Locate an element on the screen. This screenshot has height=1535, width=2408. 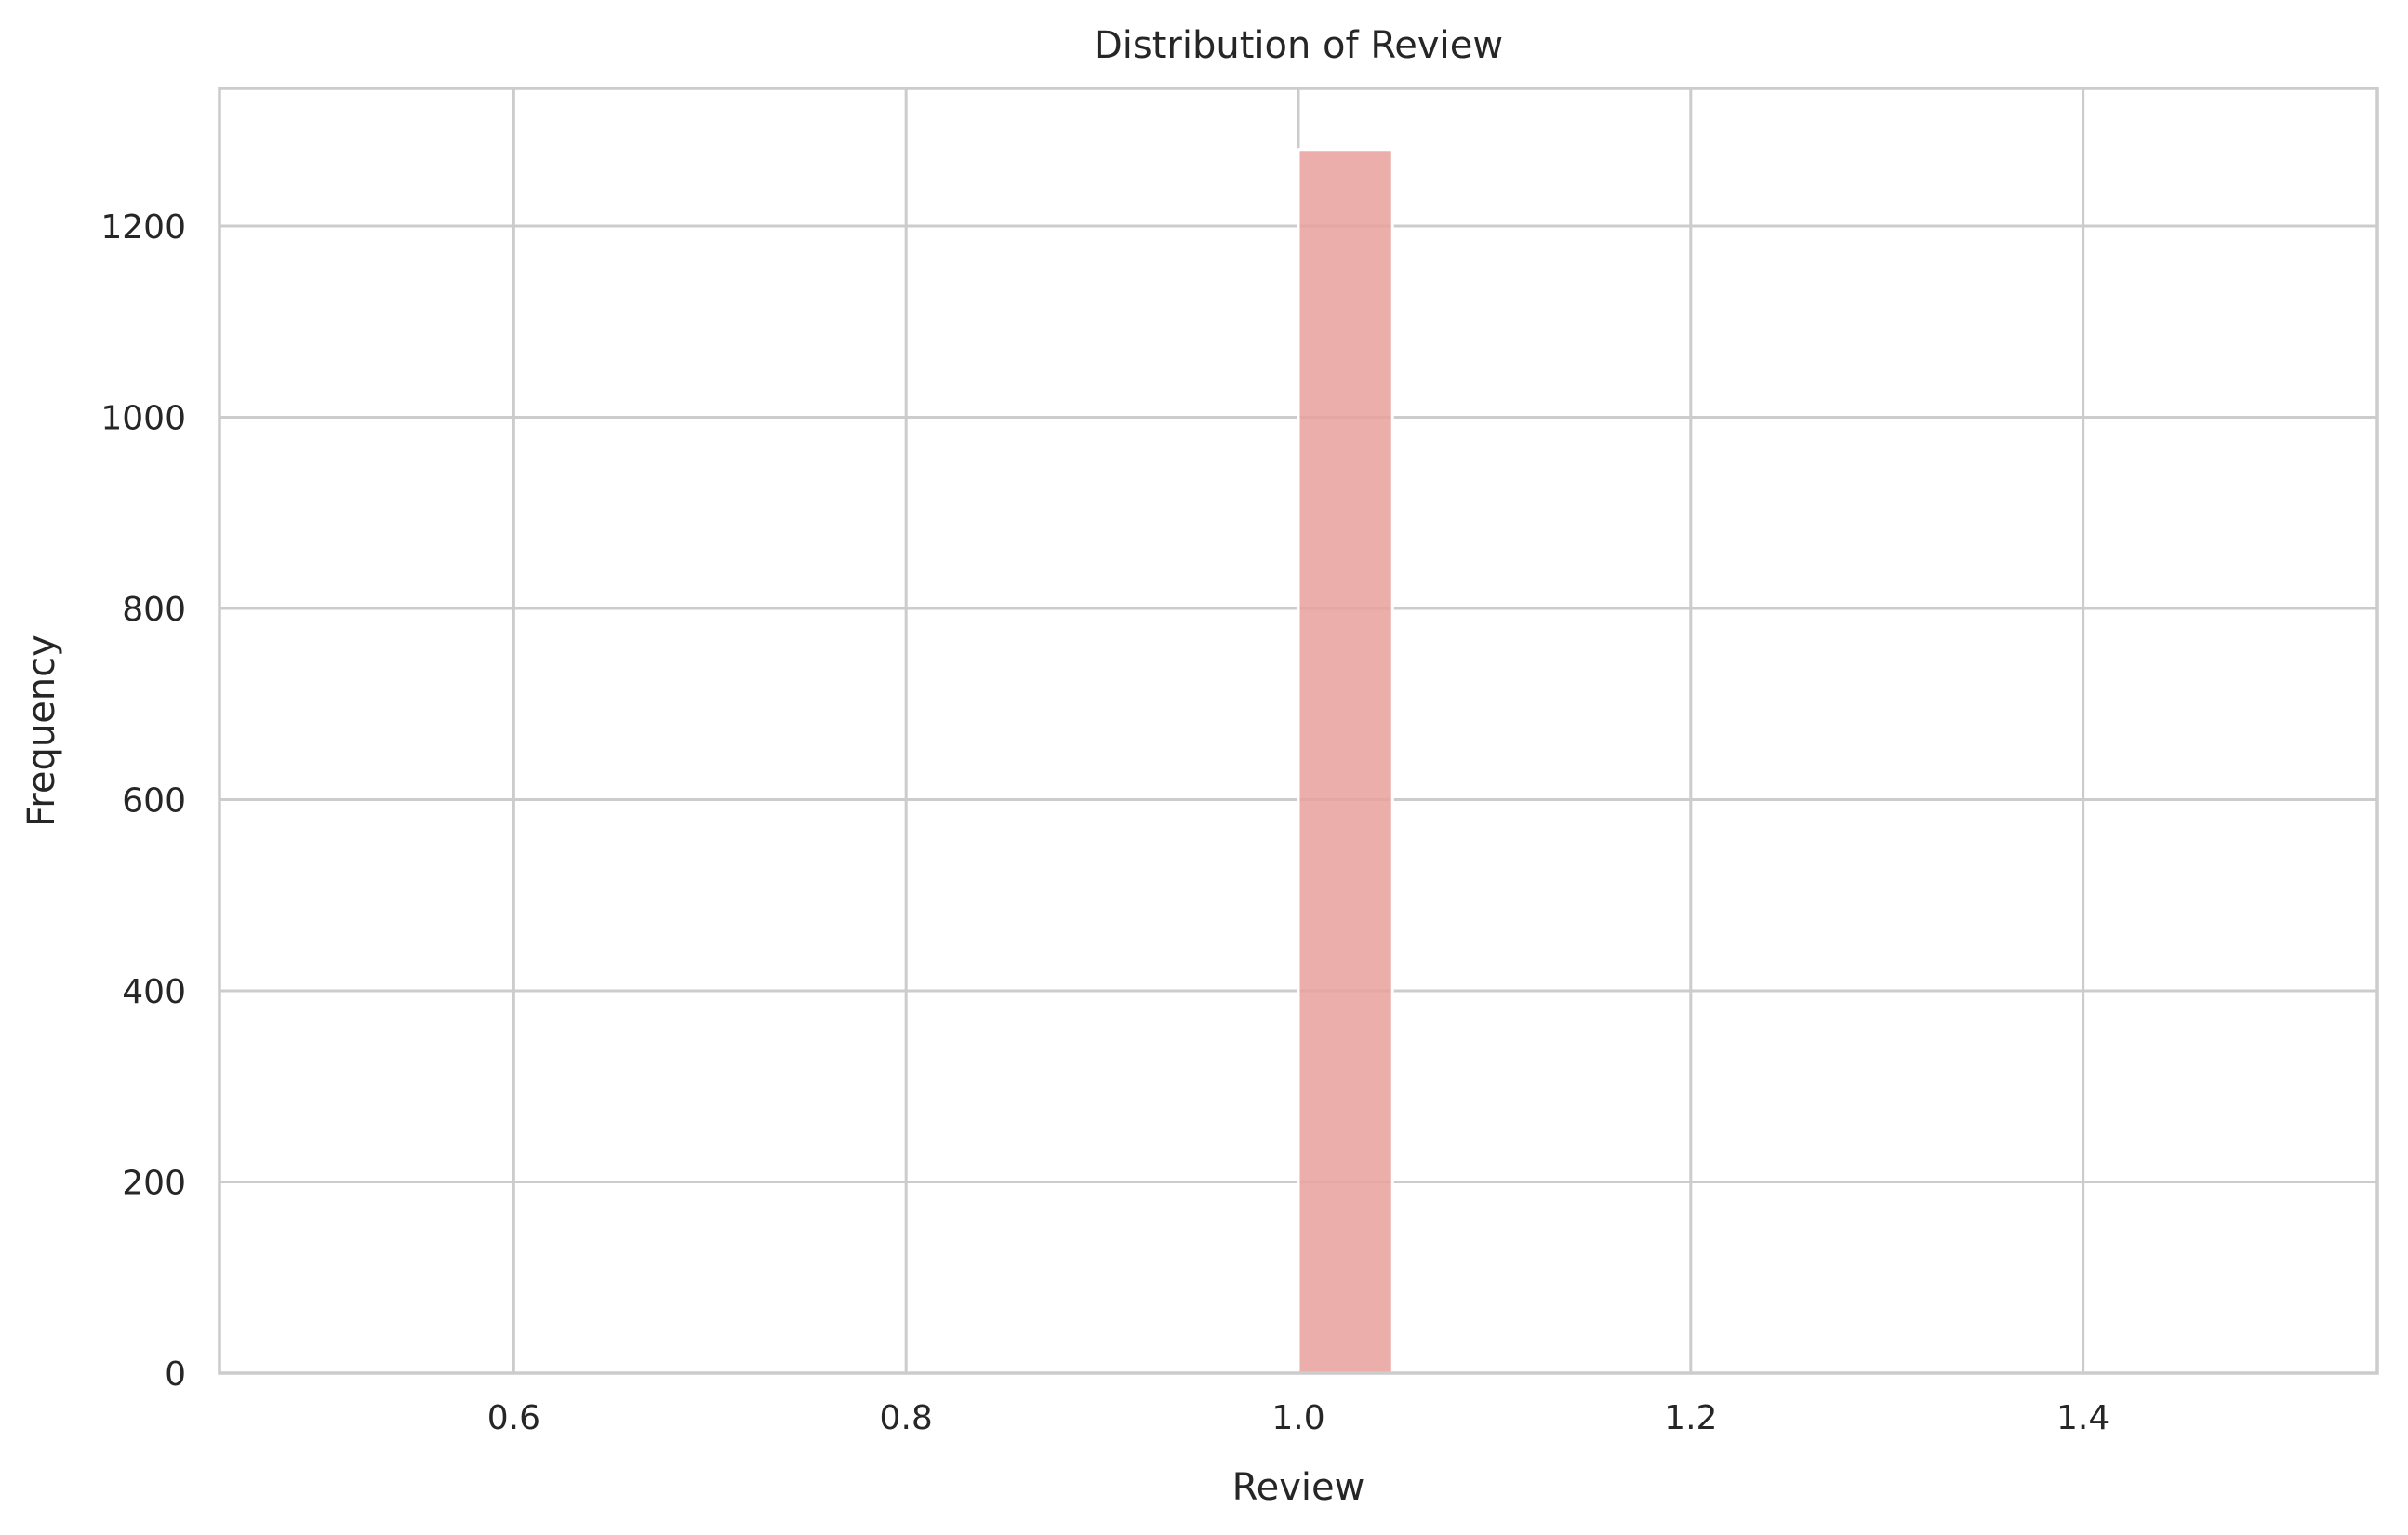
x-tick-label: 0.8 is located at coordinates (907, 1418).